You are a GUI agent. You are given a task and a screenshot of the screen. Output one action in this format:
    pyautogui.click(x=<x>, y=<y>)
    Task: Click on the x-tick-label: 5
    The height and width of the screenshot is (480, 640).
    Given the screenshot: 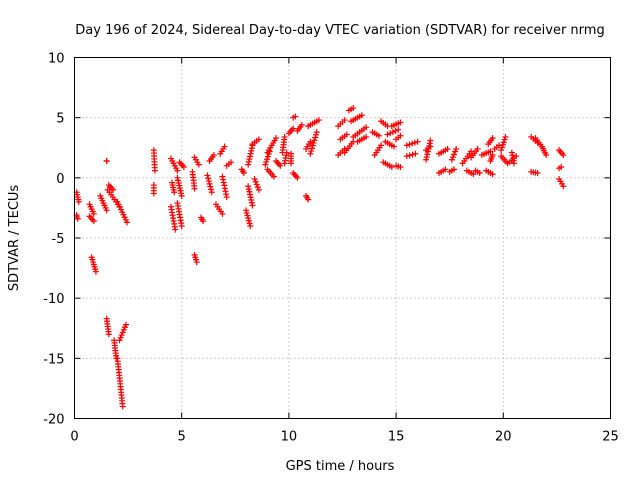 What is the action you would take?
    pyautogui.click(x=182, y=437)
    